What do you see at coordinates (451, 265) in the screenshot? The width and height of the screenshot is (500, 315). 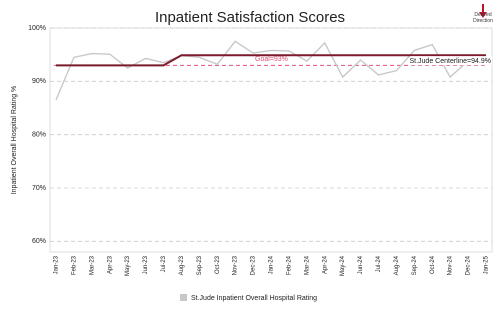 I see `x-tick-label: Nov-24` at bounding box center [451, 265].